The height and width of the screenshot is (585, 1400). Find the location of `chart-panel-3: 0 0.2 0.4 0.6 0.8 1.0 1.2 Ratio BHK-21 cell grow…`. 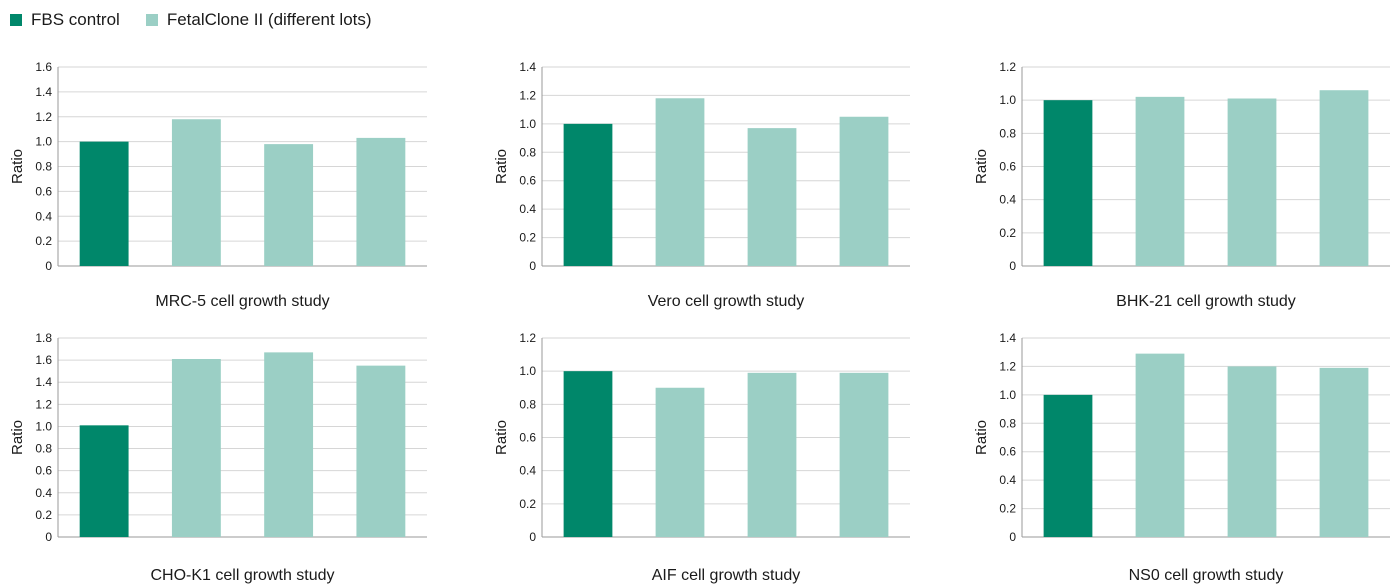

chart-panel-3: 0 0.2 0.4 0.6 0.8 1.0 1.2 Ratio BHK-21 cell grow… is located at coordinates (1181, 185).